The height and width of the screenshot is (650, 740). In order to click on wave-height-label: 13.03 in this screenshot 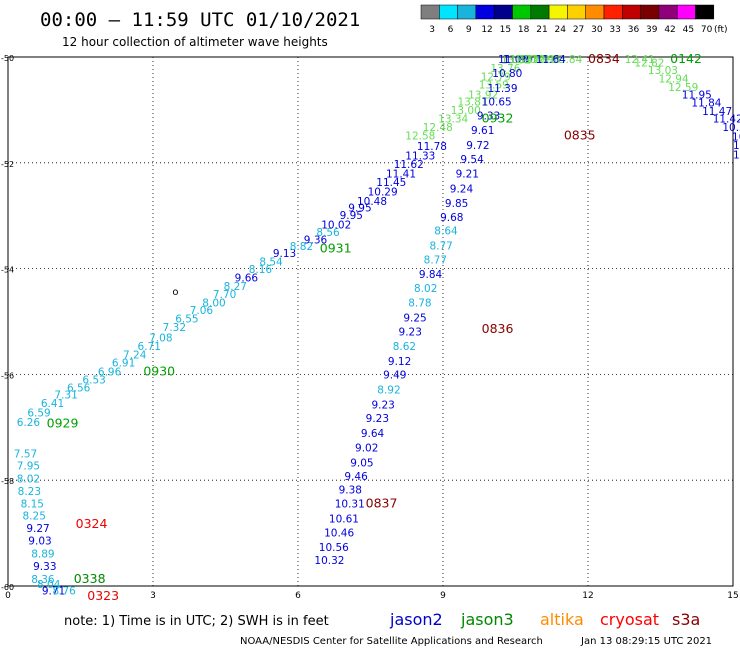, I will do `click(663, 71)`.